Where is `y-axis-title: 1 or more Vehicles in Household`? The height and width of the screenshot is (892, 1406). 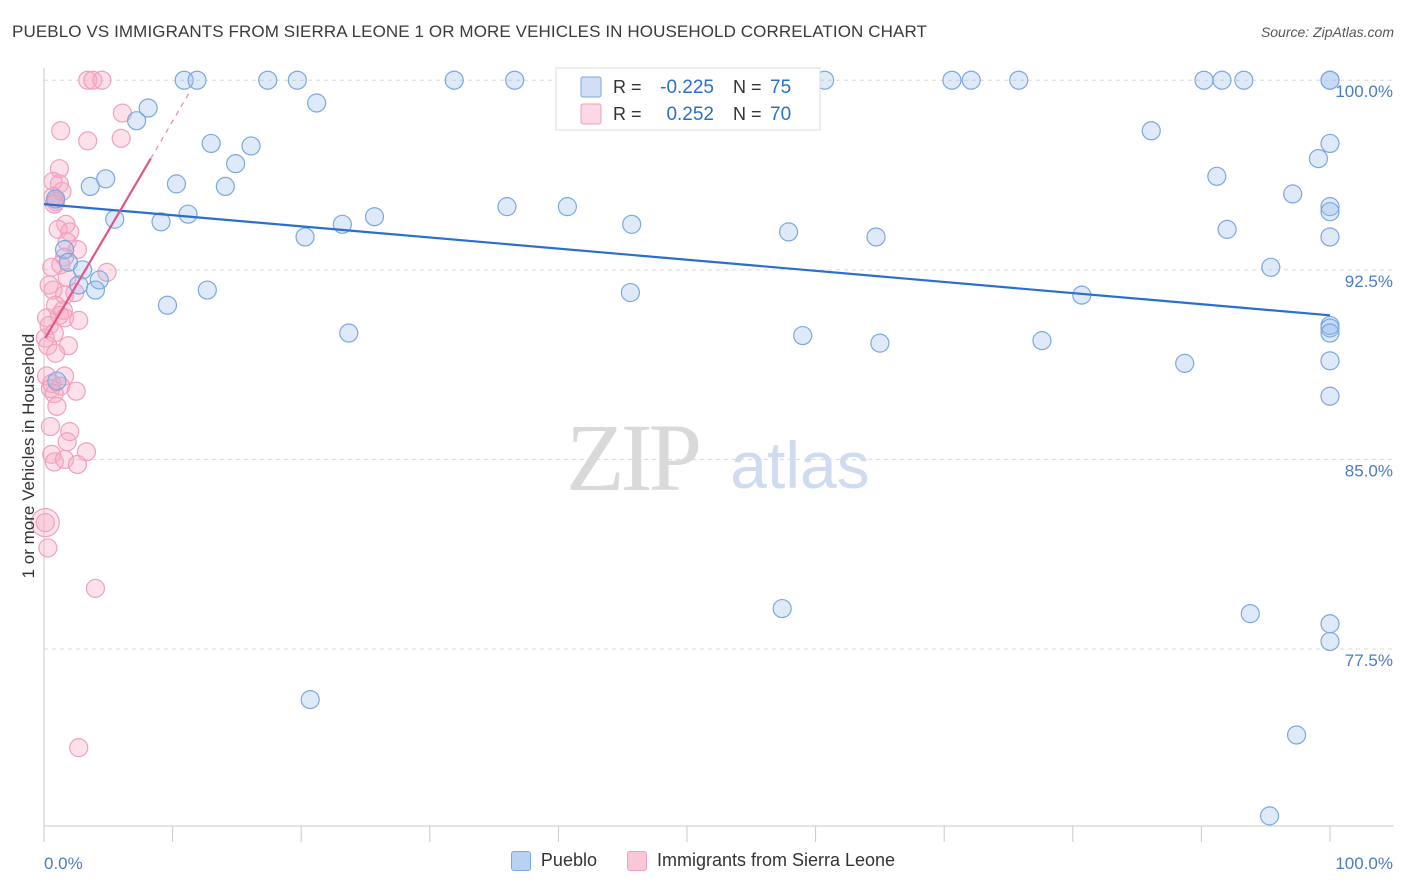 y-axis-title: 1 or more Vehicles in Household is located at coordinates (28, 456).